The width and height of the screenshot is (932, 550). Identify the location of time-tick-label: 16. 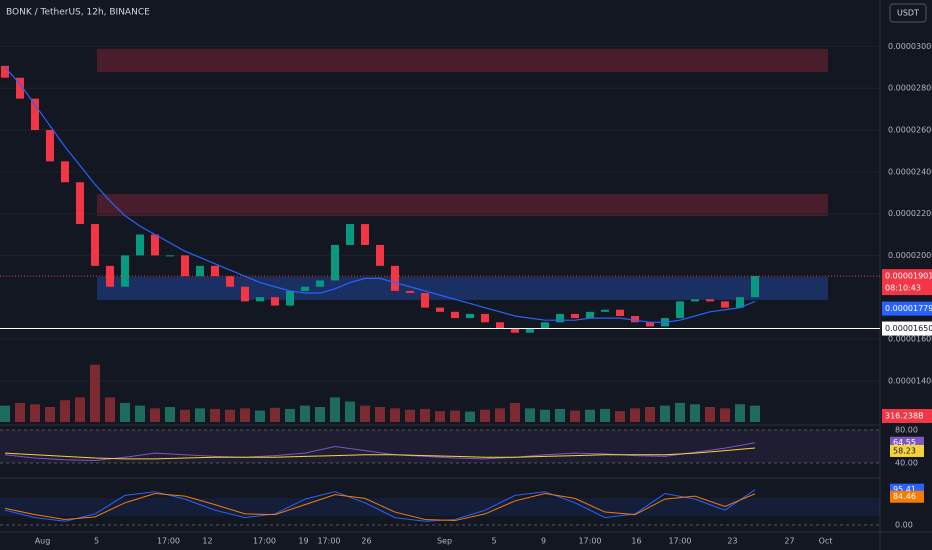
(636, 541).